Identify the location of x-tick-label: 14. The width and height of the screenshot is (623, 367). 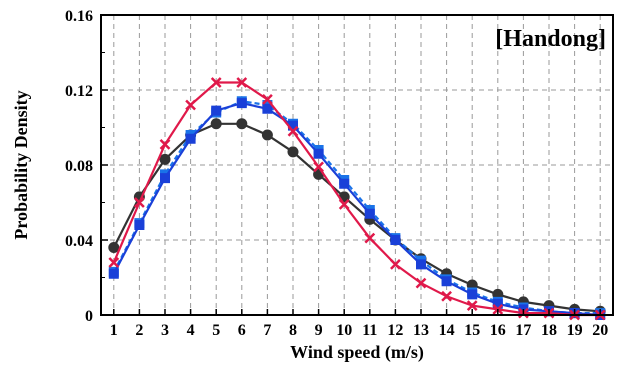
(447, 330).